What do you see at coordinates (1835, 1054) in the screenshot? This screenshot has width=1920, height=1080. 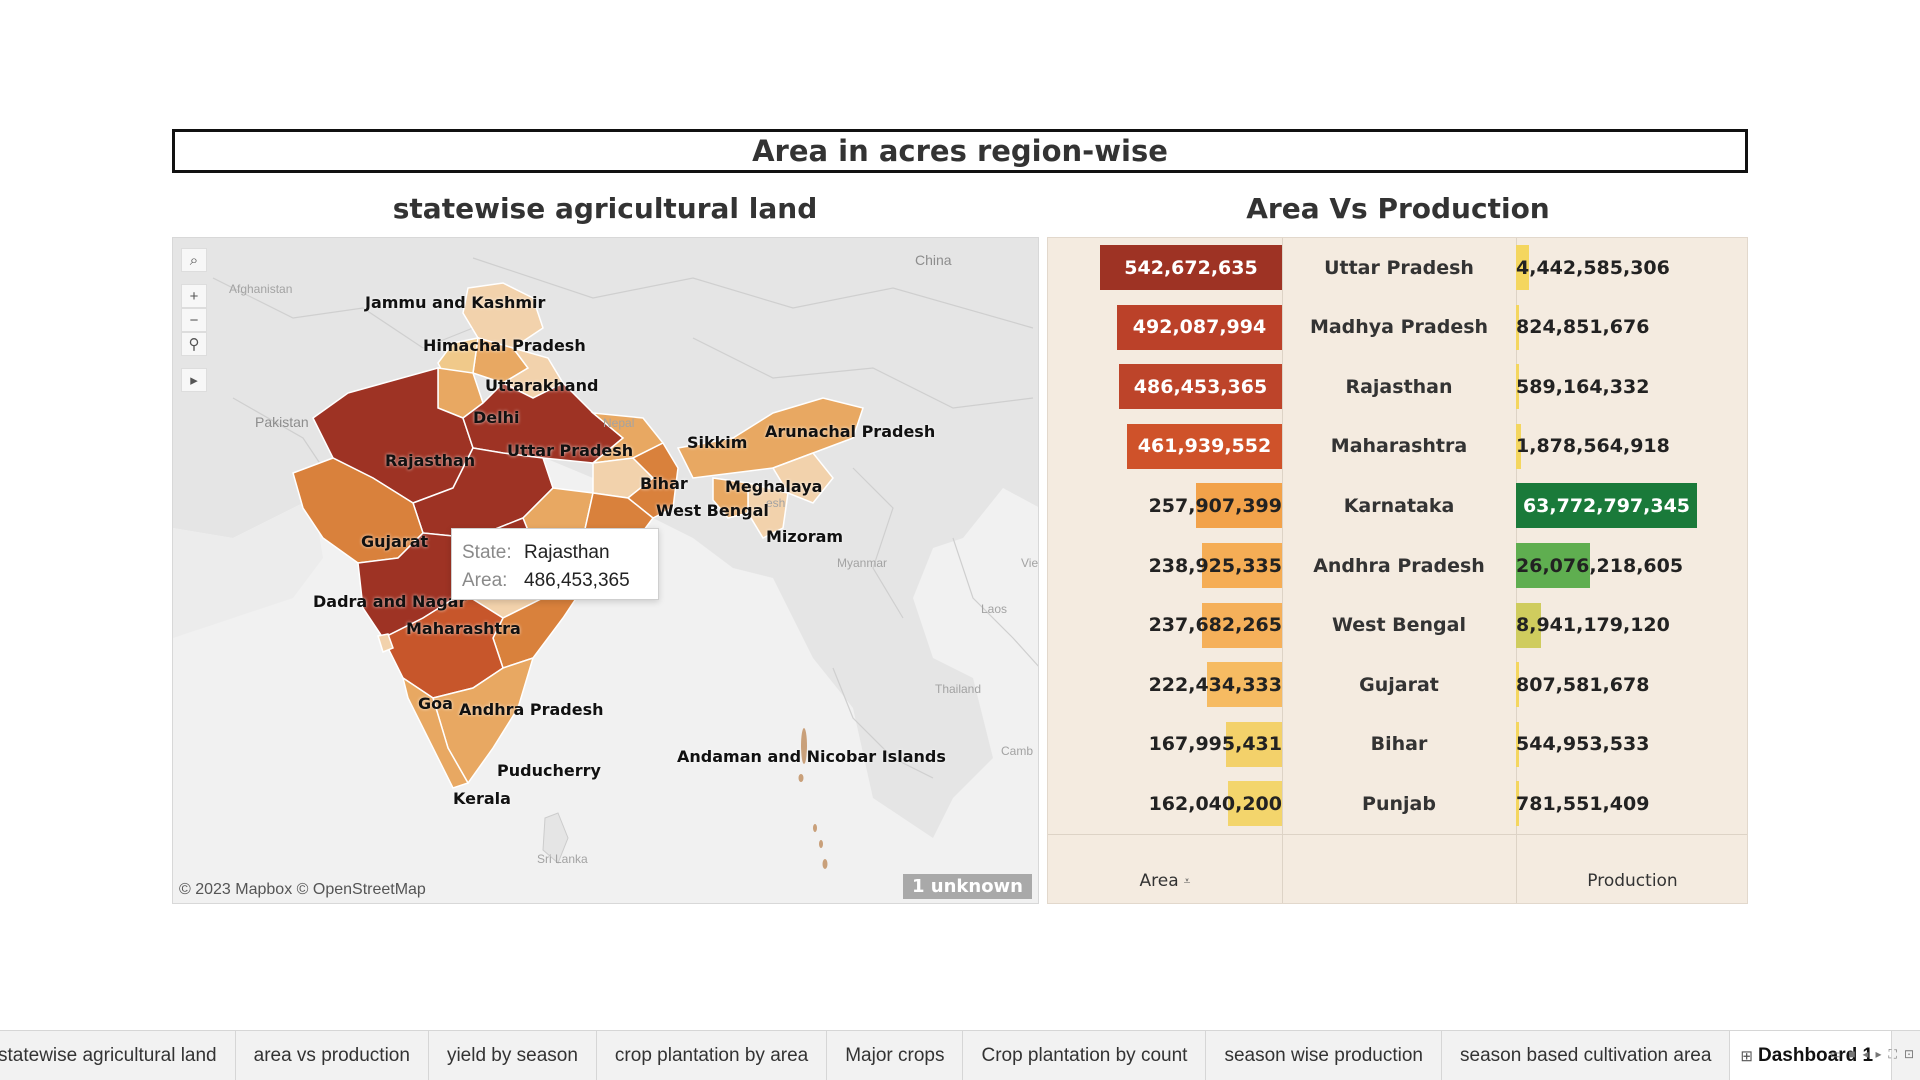 I see `filmstrip-view-icon: ▭` at bounding box center [1835, 1054].